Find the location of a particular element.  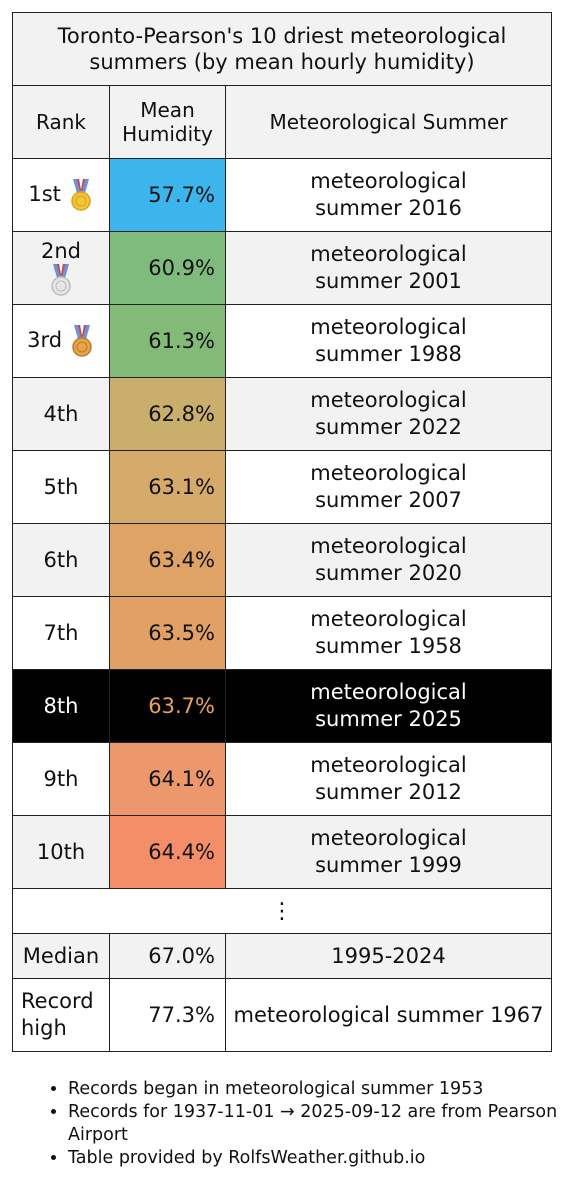

summer-cell: meteorological summer 1999 is located at coordinates (388, 852).